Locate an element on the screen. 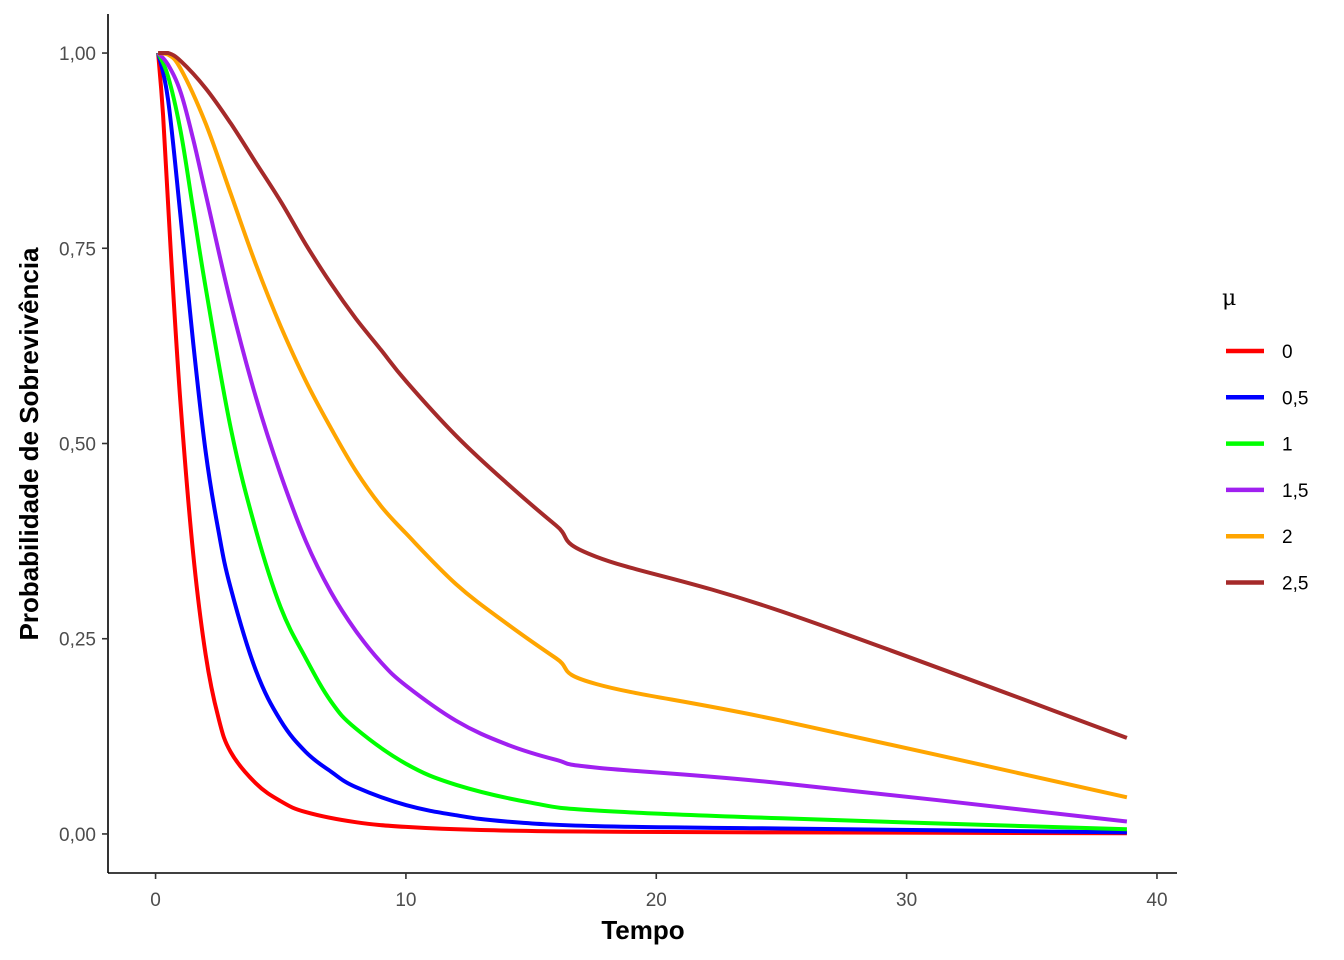 This screenshot has height=960, width=1344. x-axis-title: Tempo is located at coordinates (642, 930).